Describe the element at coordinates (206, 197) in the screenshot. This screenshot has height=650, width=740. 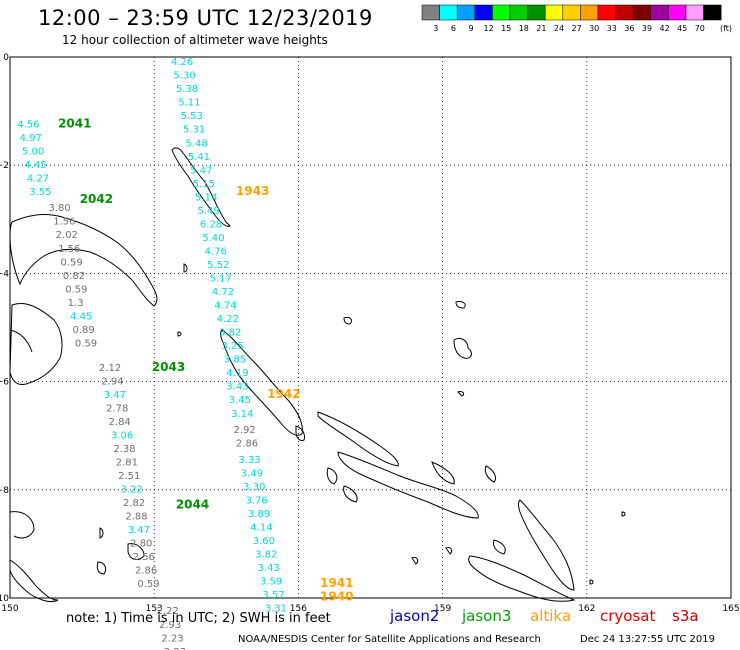
I see `wave-height-value: 5.14` at that location.